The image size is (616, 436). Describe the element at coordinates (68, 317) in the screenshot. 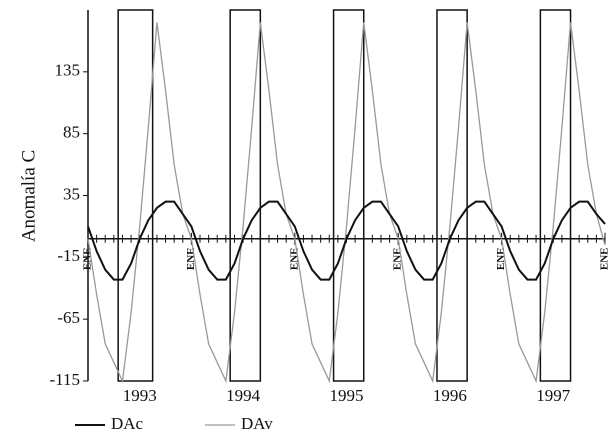

I see `y-tick-label: -65` at that location.